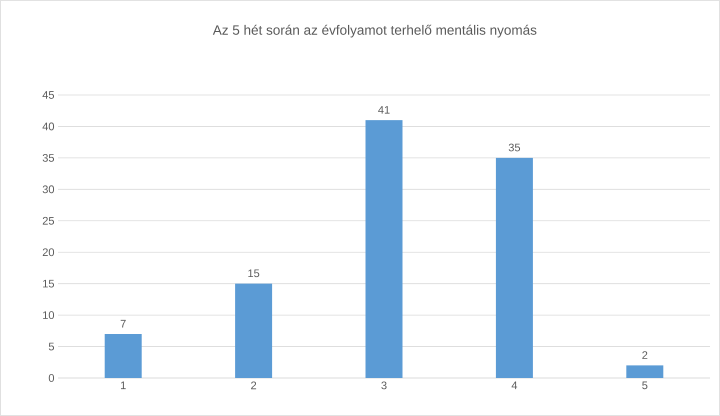  I want to click on y-tick-label: 20, so click(48, 252).